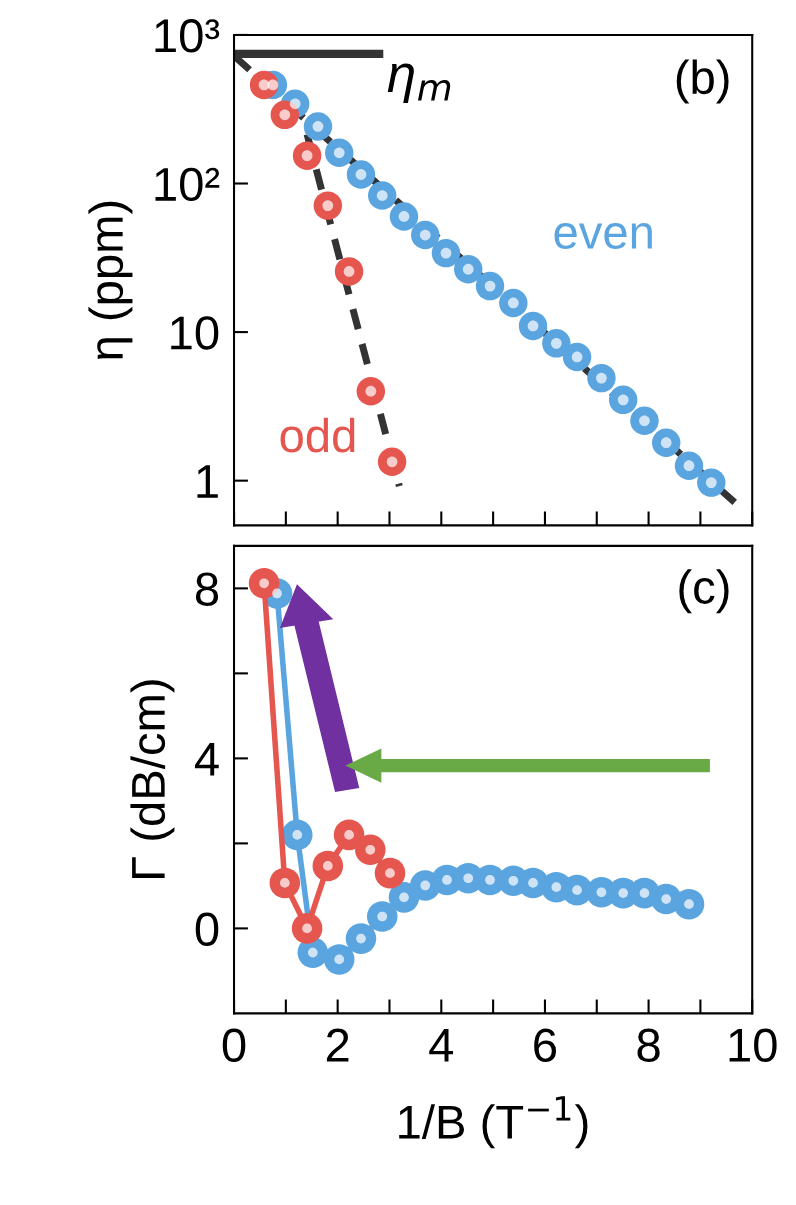  I want to click on x-tick-label: 0, so click(234, 1045).